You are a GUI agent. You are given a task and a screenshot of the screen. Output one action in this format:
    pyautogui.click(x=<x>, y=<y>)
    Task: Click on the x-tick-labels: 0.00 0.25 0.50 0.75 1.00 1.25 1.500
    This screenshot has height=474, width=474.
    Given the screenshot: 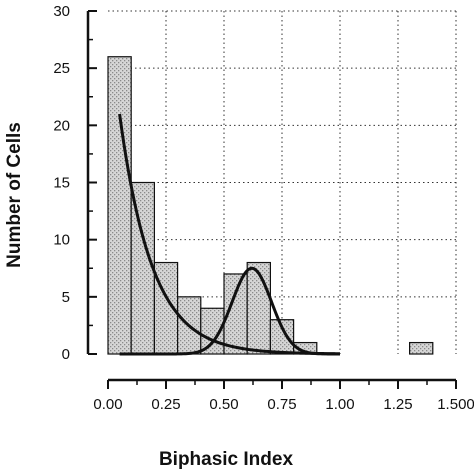 What is the action you would take?
    pyautogui.click(x=283, y=404)
    